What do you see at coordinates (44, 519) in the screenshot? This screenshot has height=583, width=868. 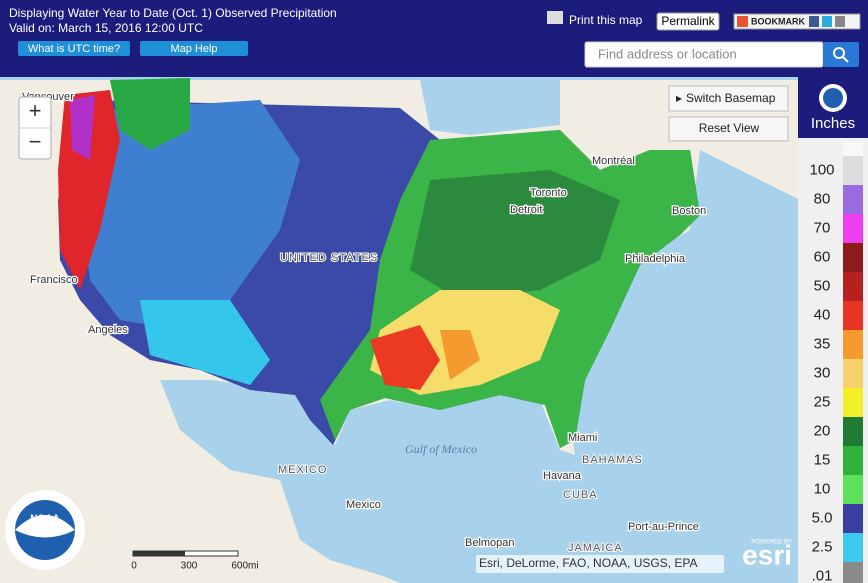 I see `noaa-text: NOAA` at bounding box center [44, 519].